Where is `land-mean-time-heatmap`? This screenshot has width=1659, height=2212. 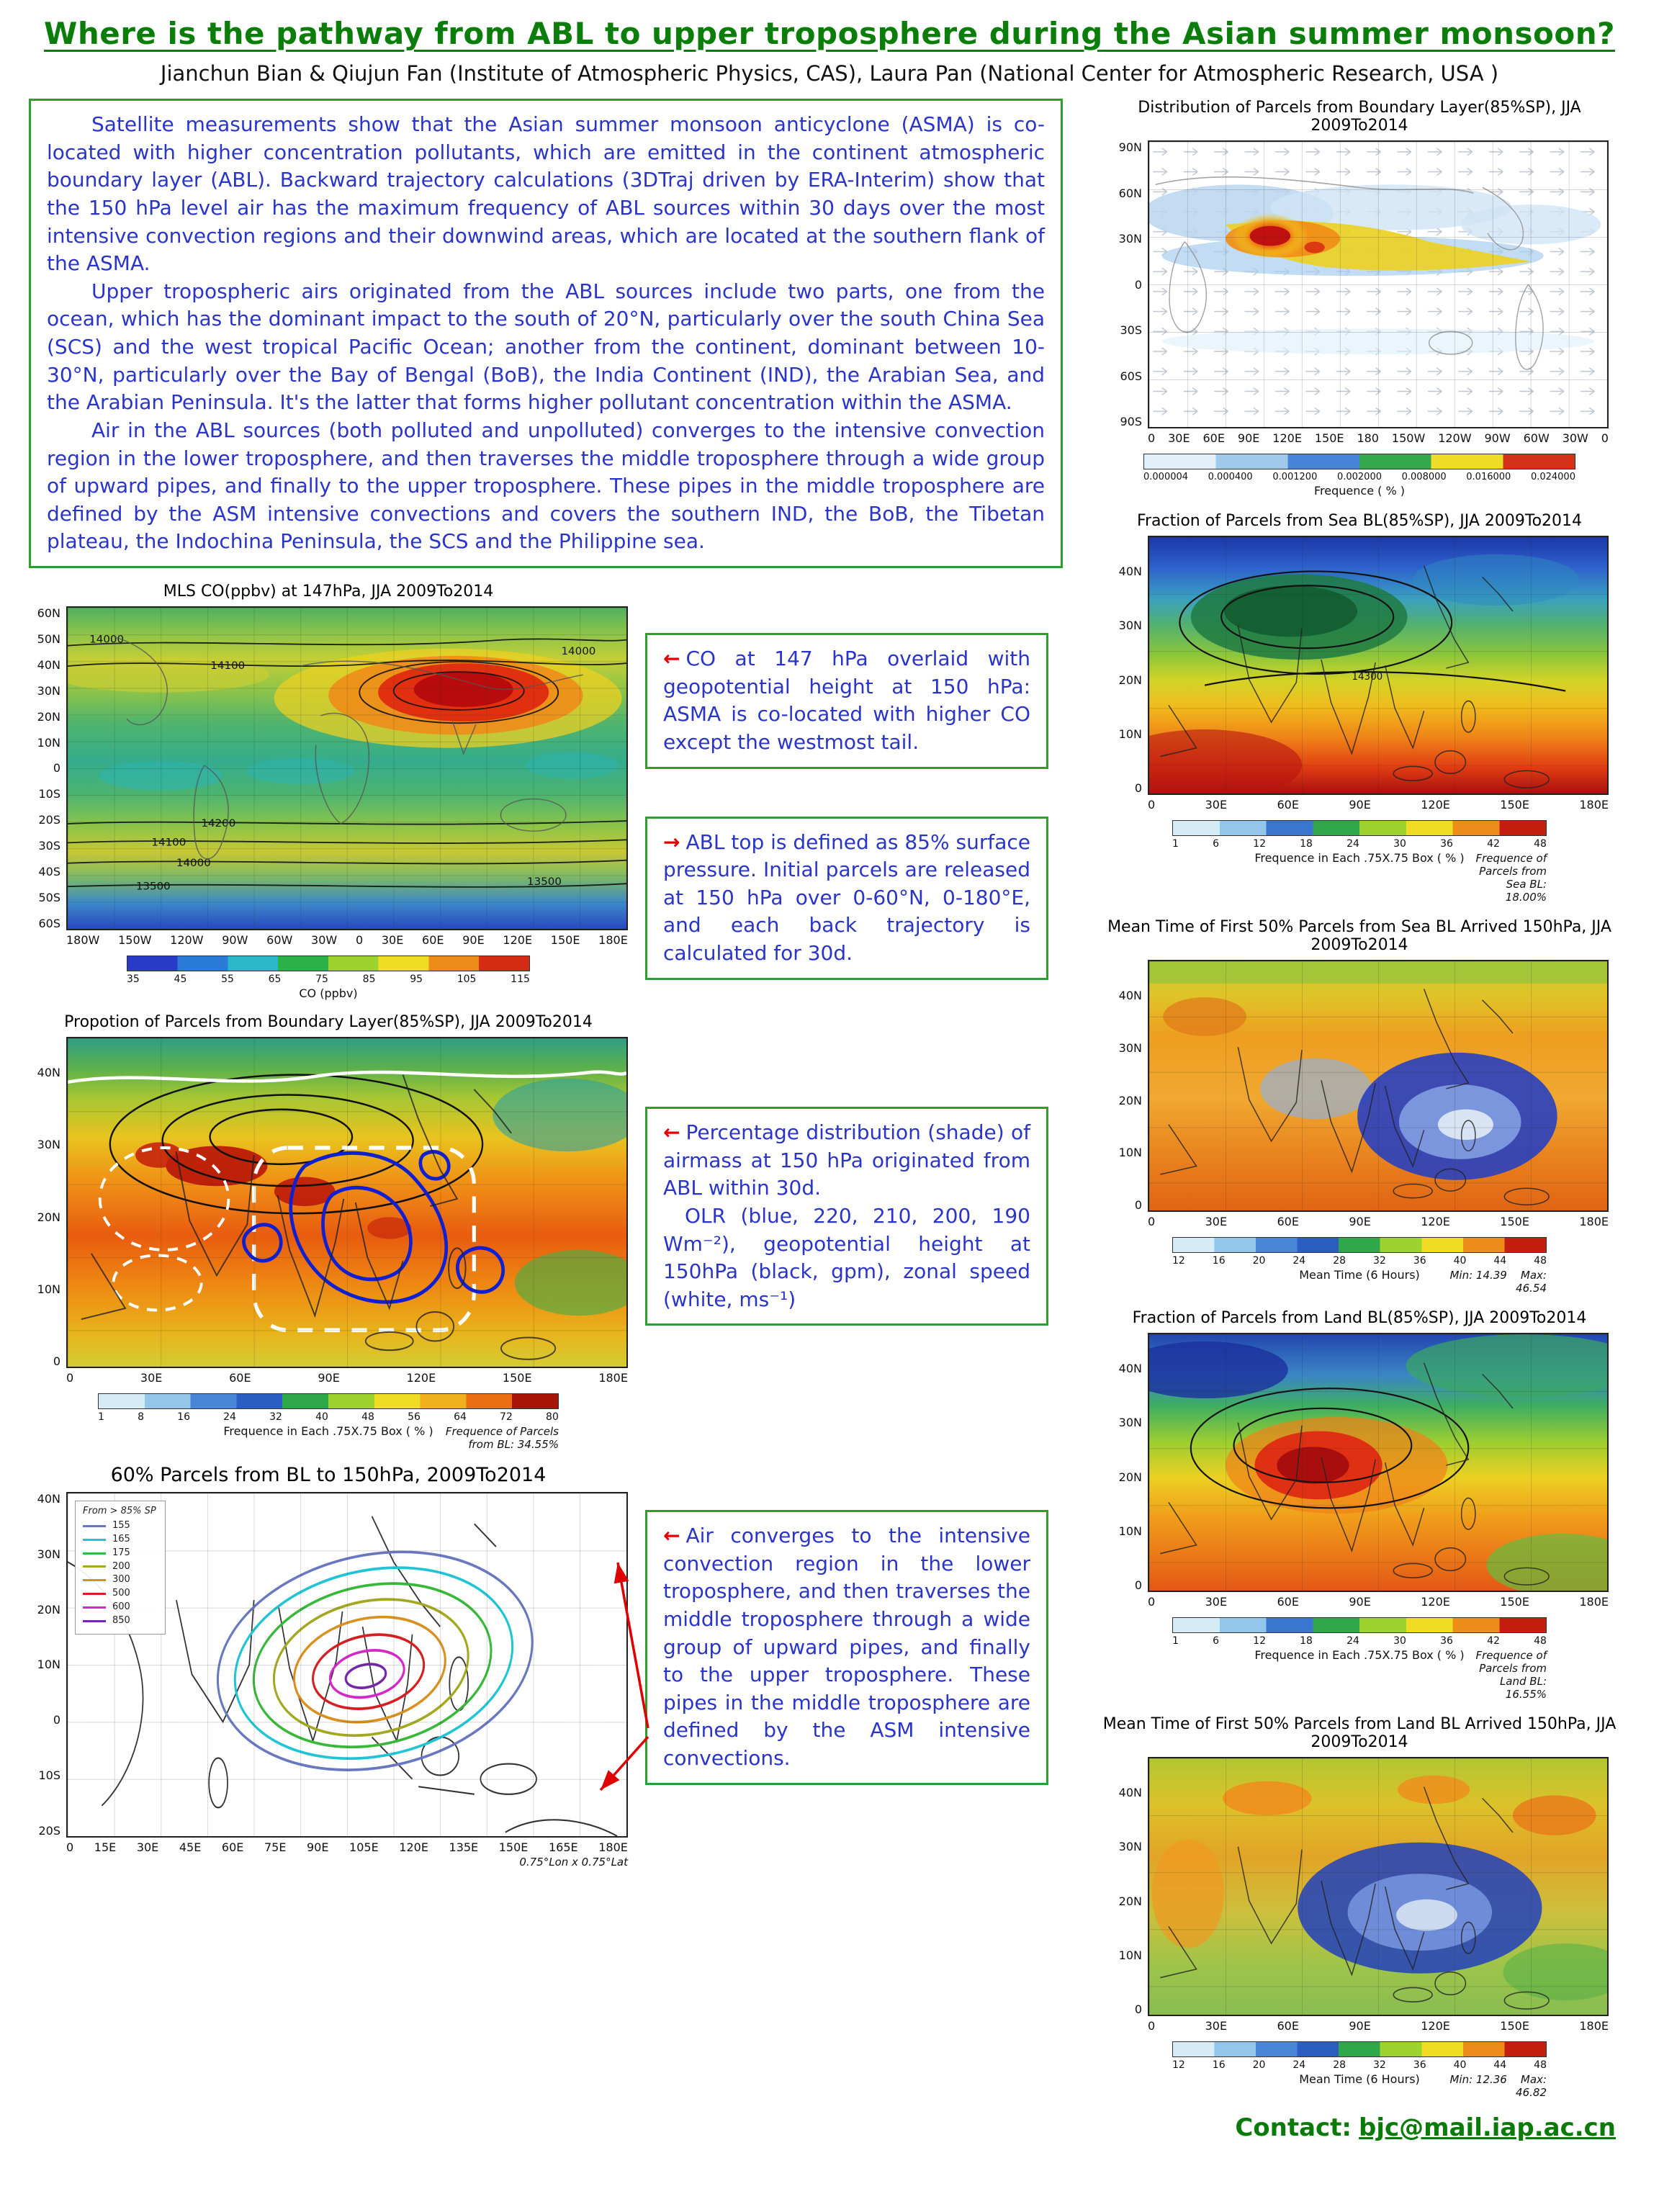
land-mean-time-heatmap is located at coordinates (1378, 1887).